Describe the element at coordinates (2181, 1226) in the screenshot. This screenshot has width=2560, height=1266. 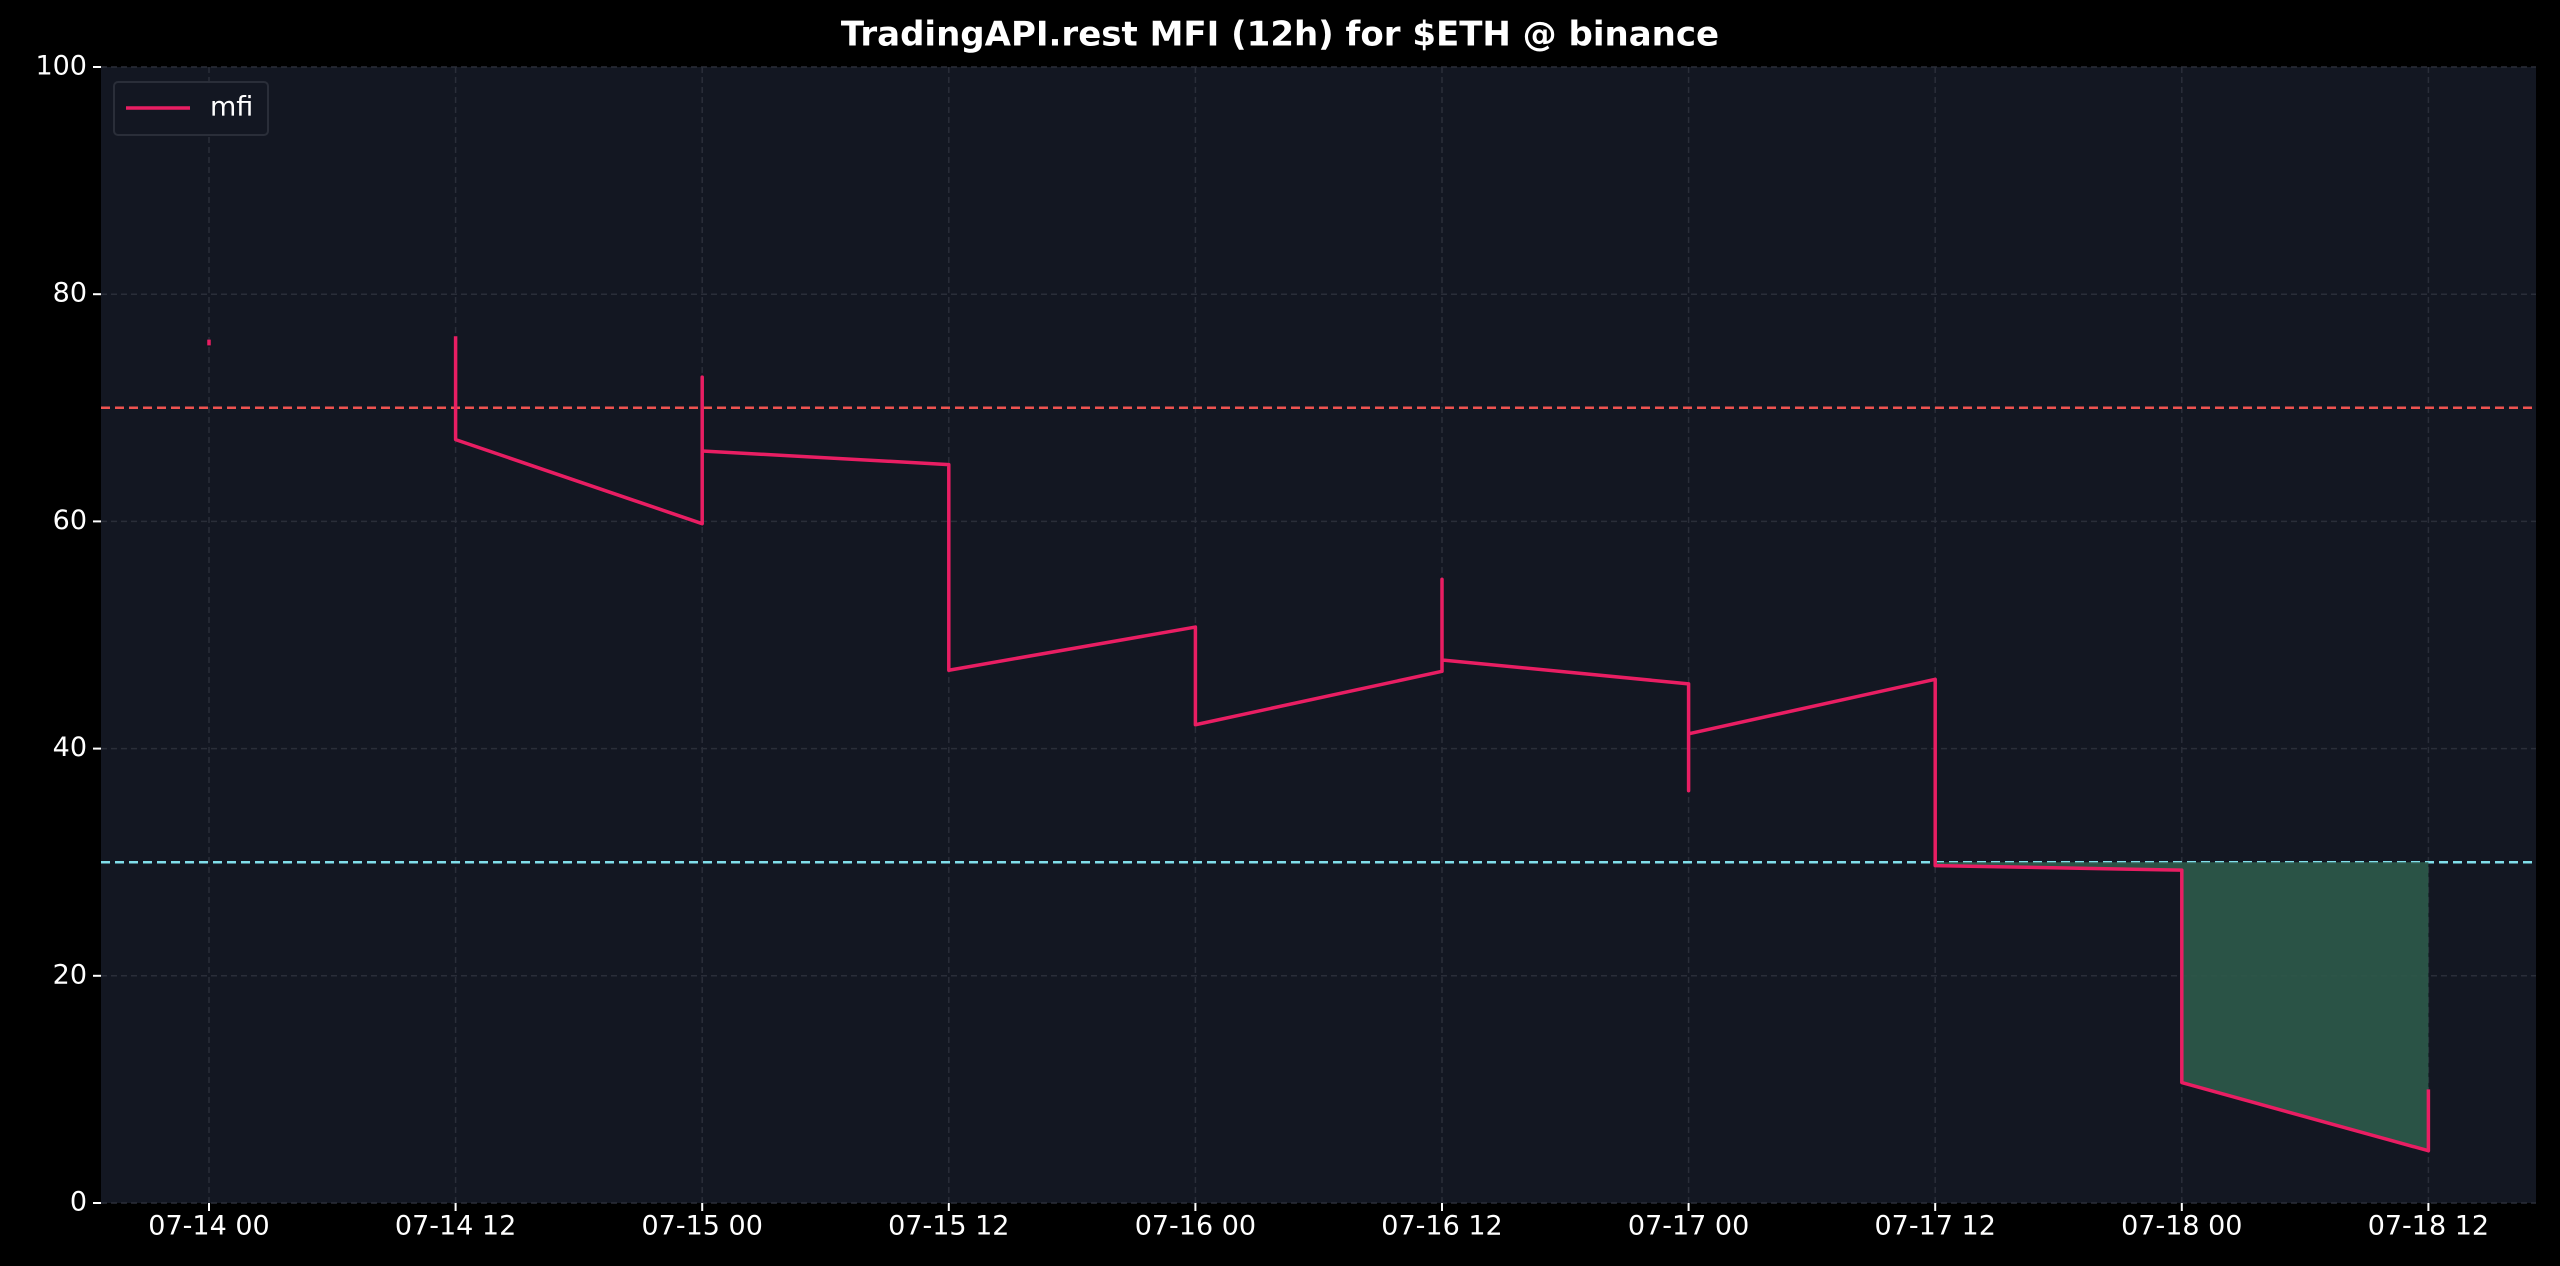
I see `x-tick-label: 07-18 00` at that location.